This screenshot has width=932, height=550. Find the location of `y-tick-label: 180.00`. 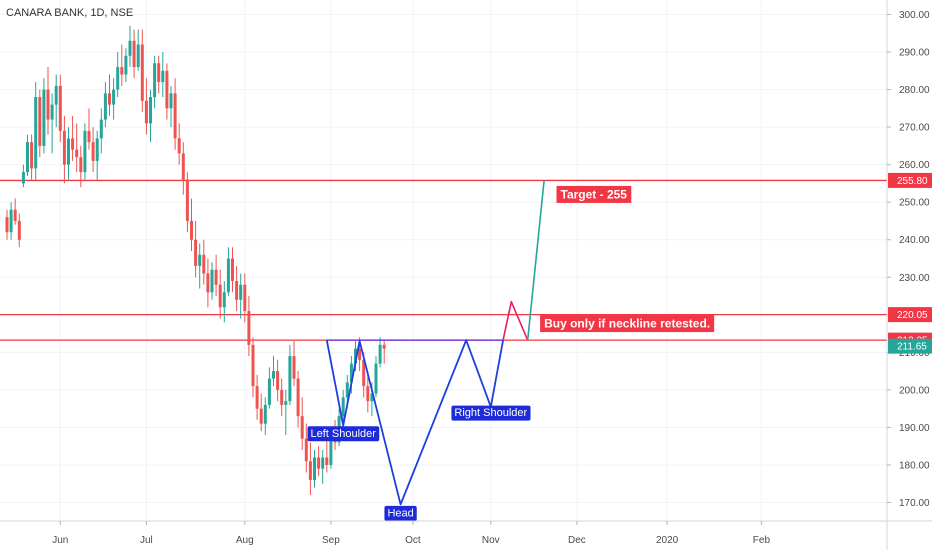

y-tick-label: 180.00 is located at coordinates (914, 465).